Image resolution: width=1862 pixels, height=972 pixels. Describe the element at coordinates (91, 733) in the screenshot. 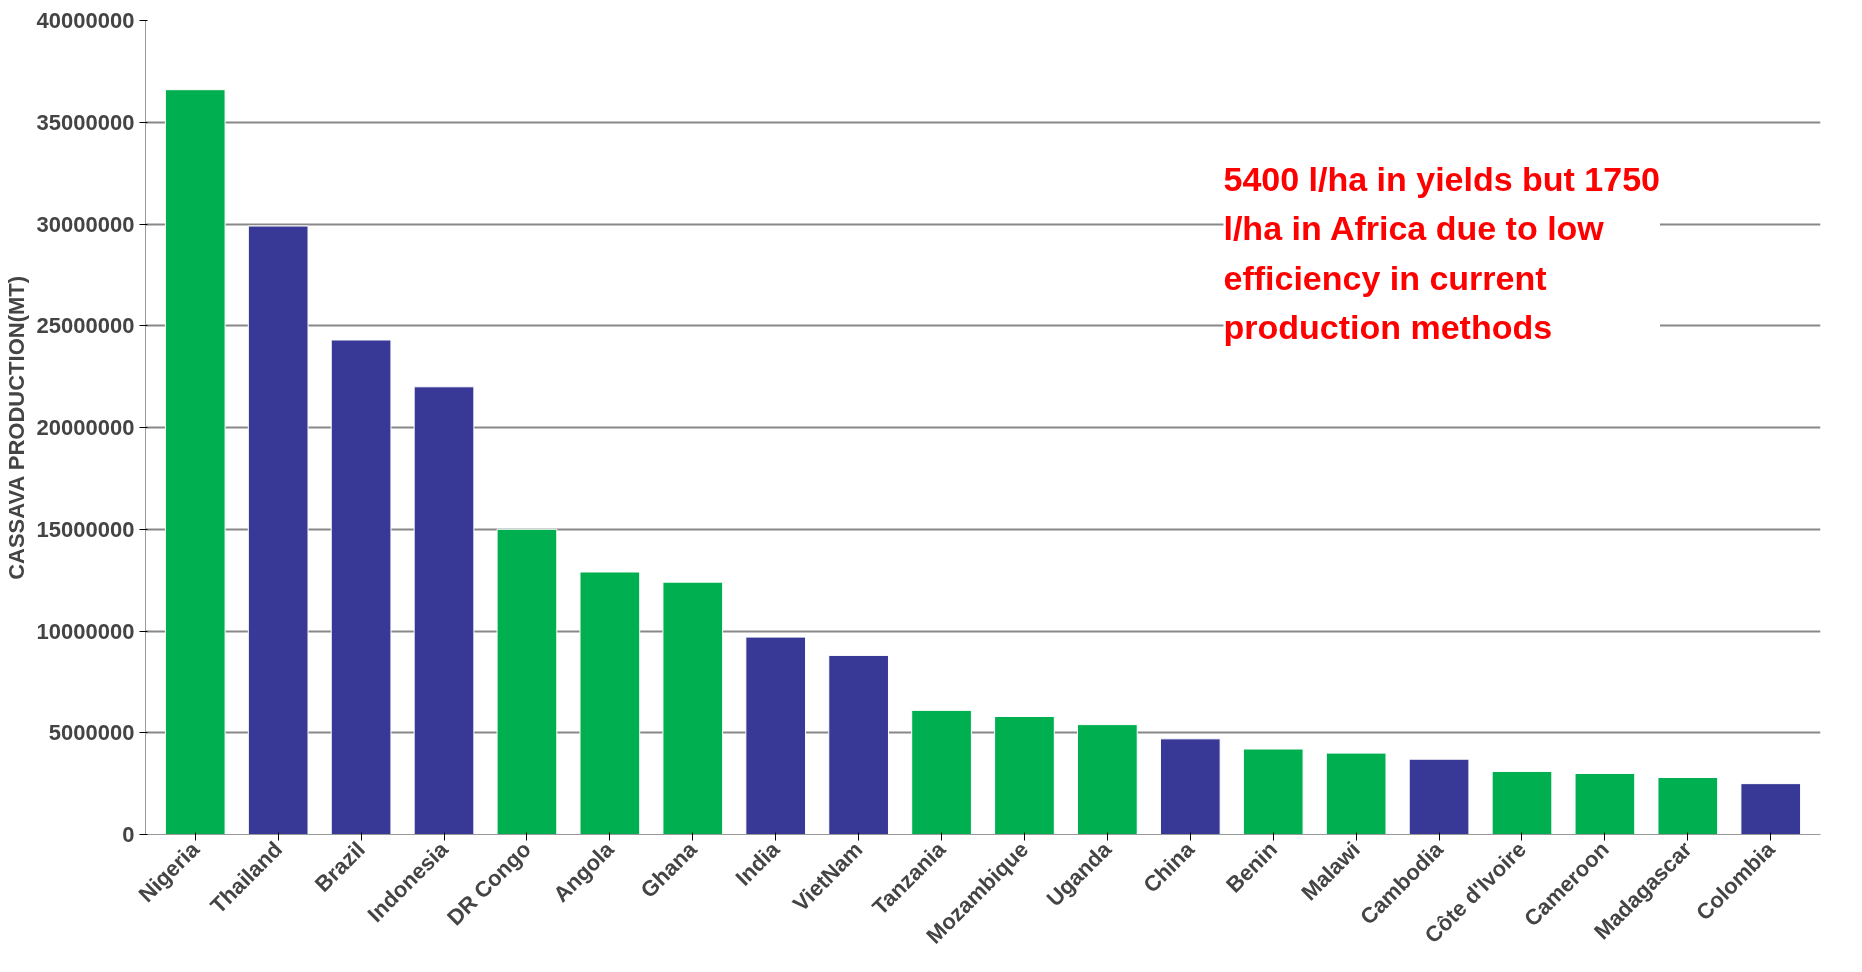

I see `y-tick-label: 5000000` at that location.